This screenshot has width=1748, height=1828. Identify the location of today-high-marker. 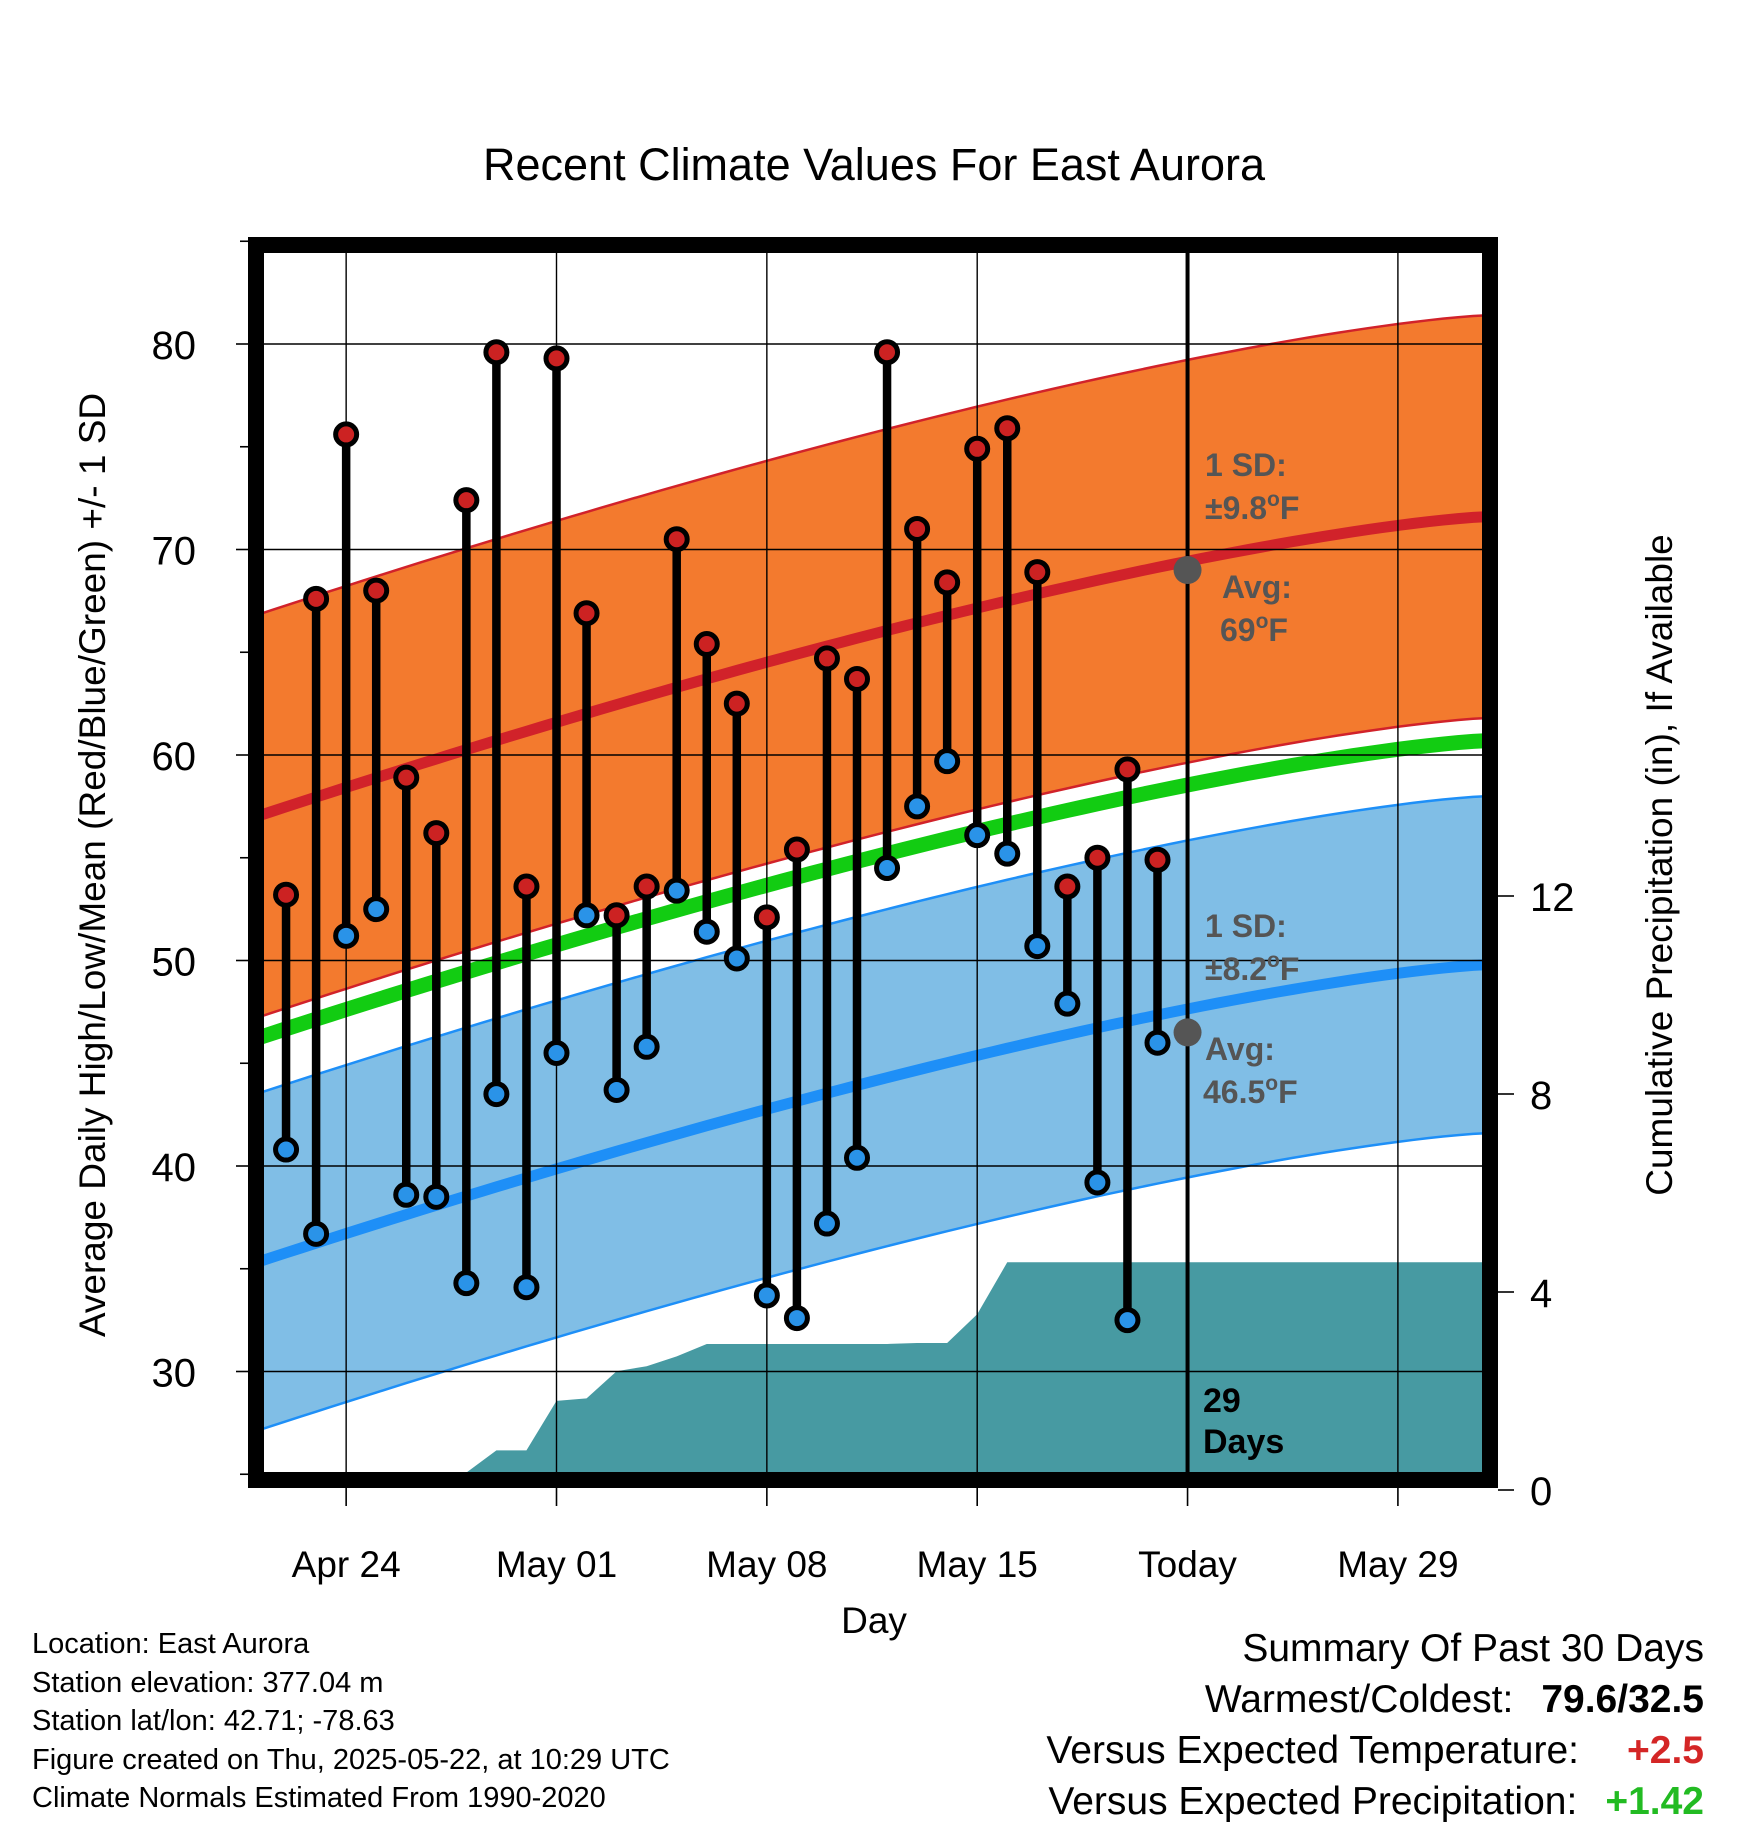
(1187, 570).